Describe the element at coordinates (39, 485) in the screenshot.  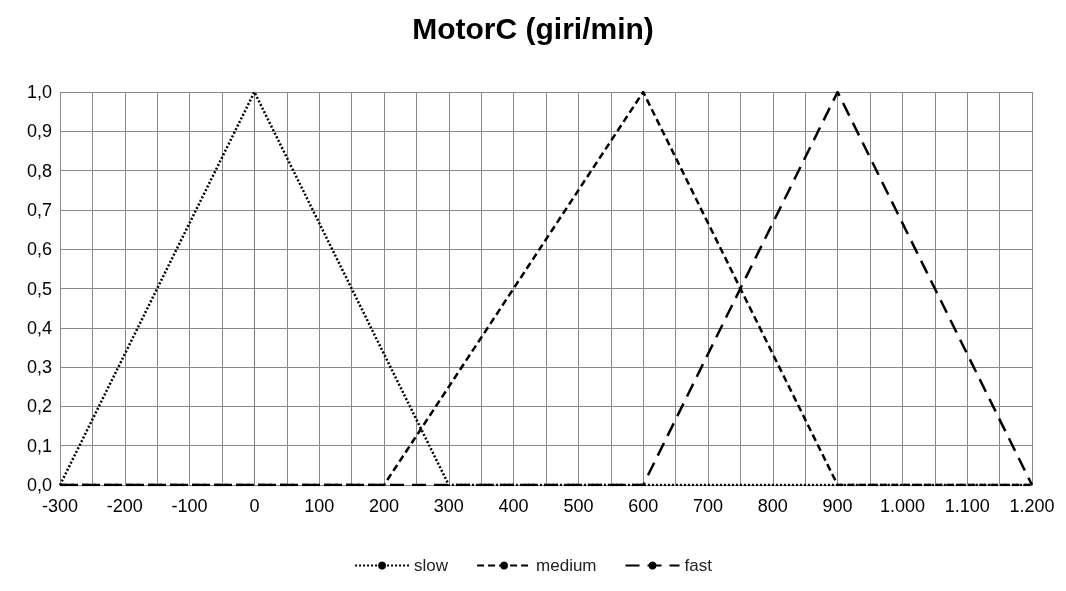
I see `y-tick-label: 0,0` at that location.